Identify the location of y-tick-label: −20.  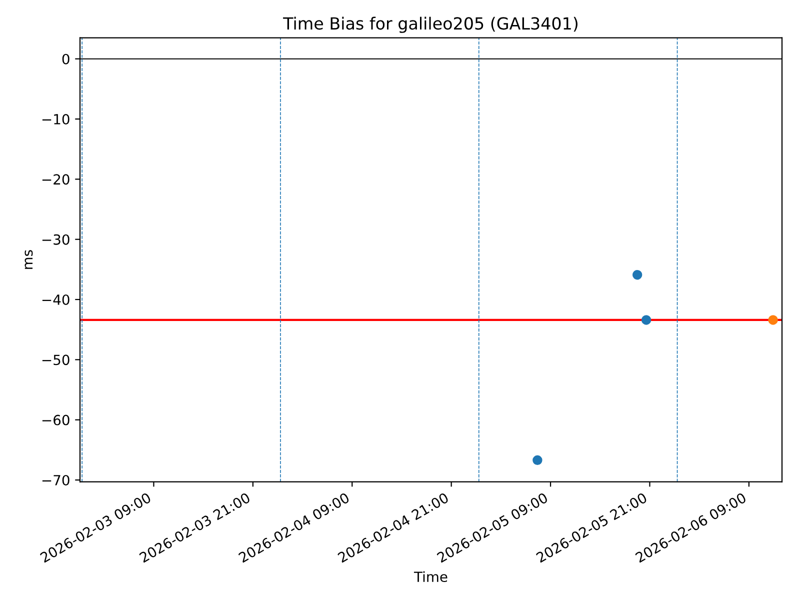
(56, 179).